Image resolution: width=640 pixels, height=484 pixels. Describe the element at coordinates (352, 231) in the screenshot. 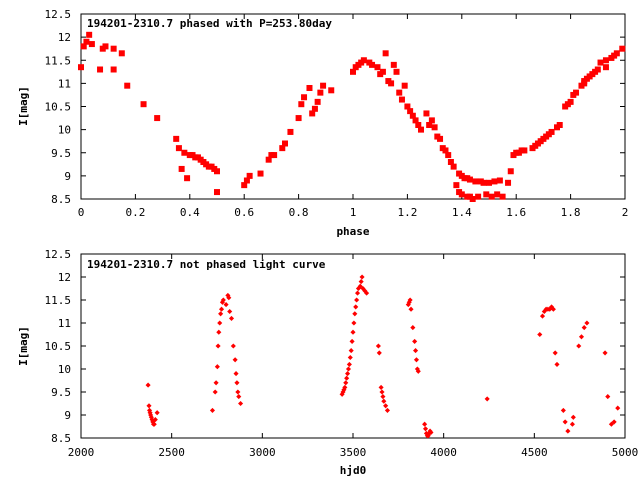

I see `x-axis-label: phase` at that location.